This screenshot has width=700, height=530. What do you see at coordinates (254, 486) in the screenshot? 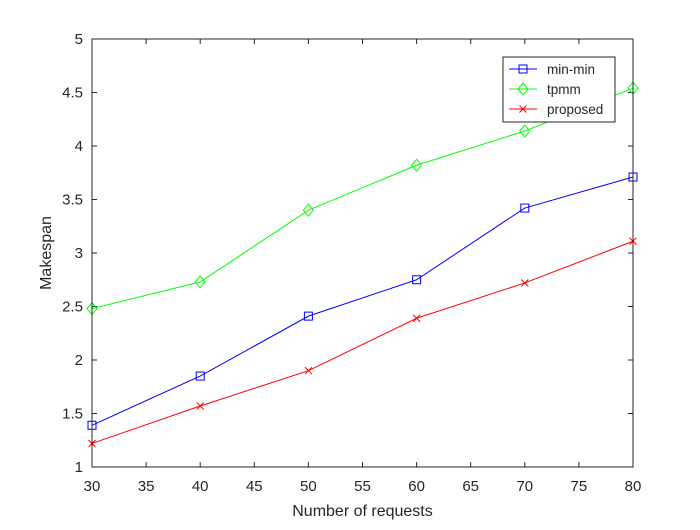
I see `x-tick-label: 45` at bounding box center [254, 486].